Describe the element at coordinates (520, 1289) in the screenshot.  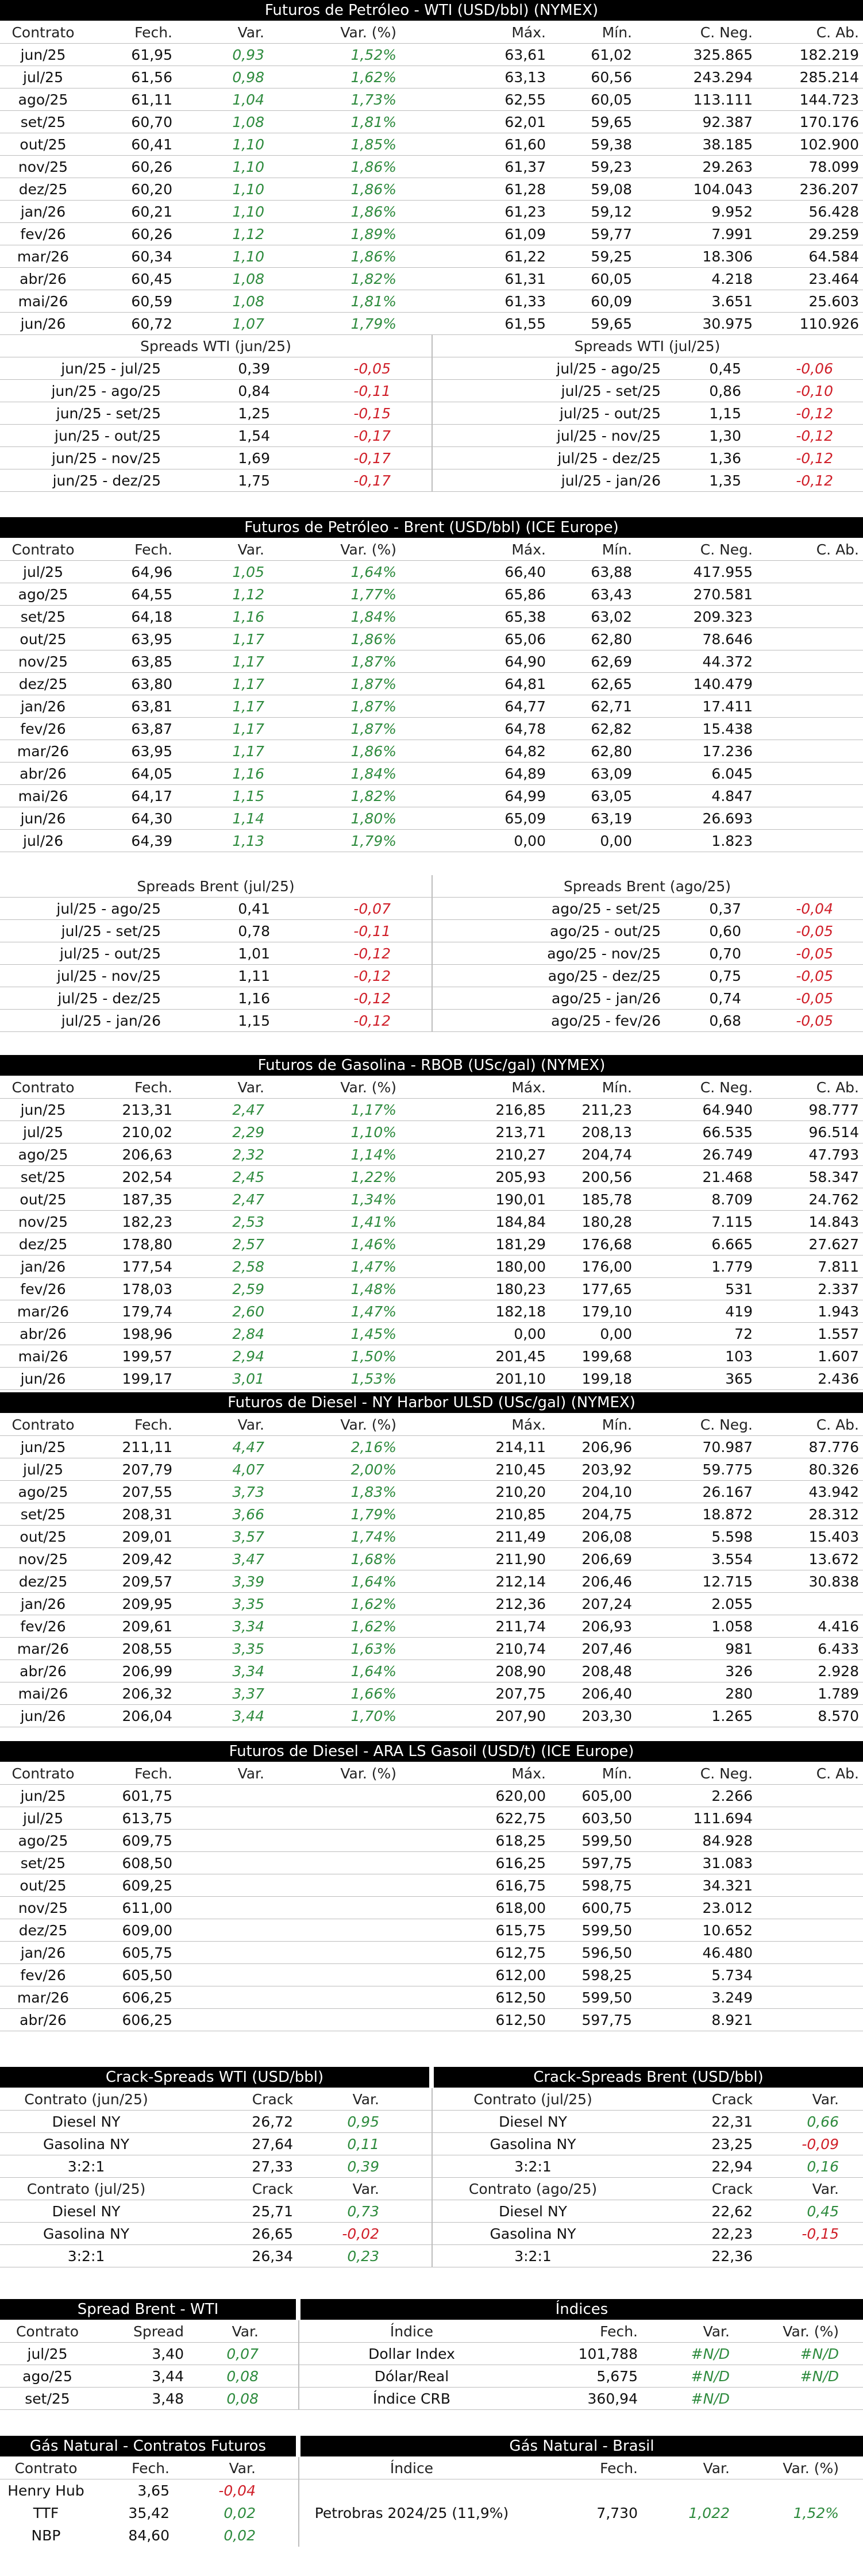
I see `high-cell: 180,23` at that location.